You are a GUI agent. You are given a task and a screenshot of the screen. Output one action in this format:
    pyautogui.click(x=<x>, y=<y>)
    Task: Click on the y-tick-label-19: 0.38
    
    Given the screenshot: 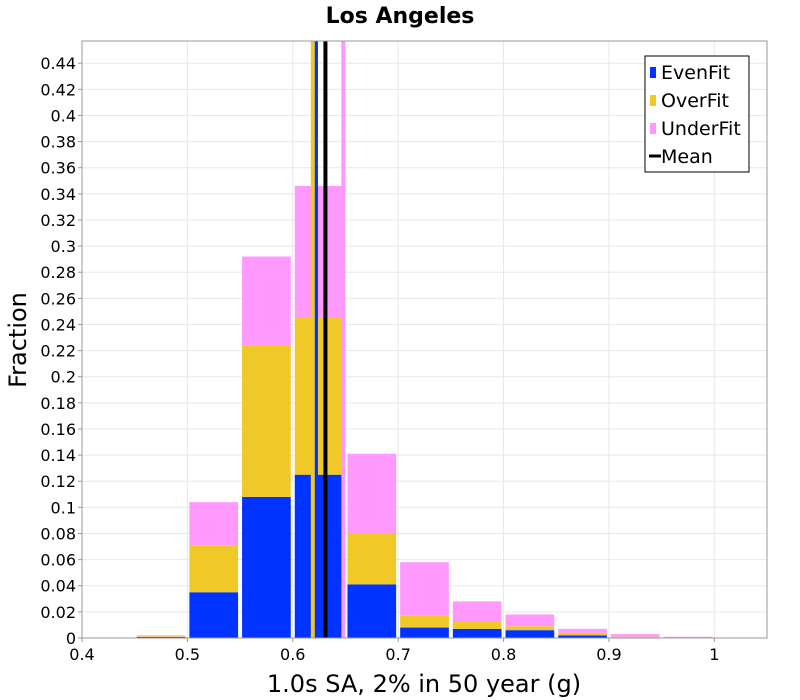 What is the action you would take?
    pyautogui.click(x=58, y=142)
    